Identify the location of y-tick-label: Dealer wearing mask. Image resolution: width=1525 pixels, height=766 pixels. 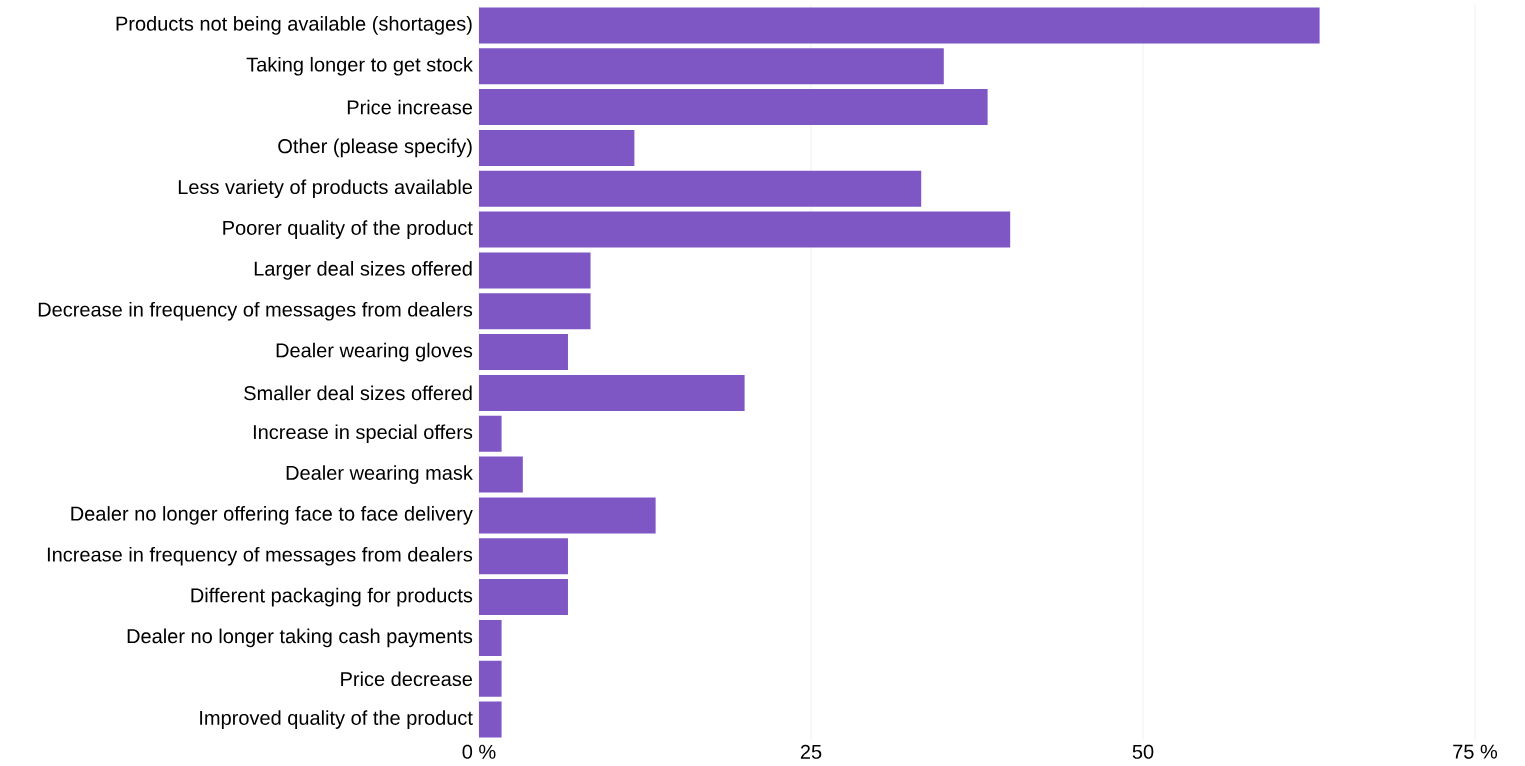
(379, 474).